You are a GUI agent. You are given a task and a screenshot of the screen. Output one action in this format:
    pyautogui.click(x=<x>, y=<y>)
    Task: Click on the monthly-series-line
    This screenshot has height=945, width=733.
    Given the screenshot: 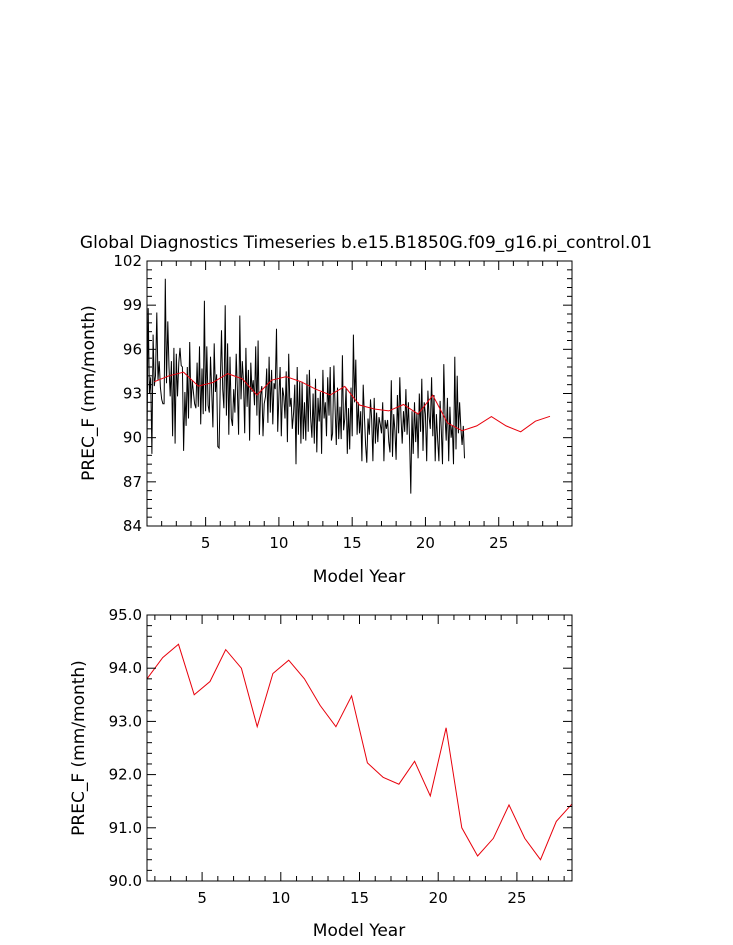 What is the action you would take?
    pyautogui.click(x=305, y=386)
    